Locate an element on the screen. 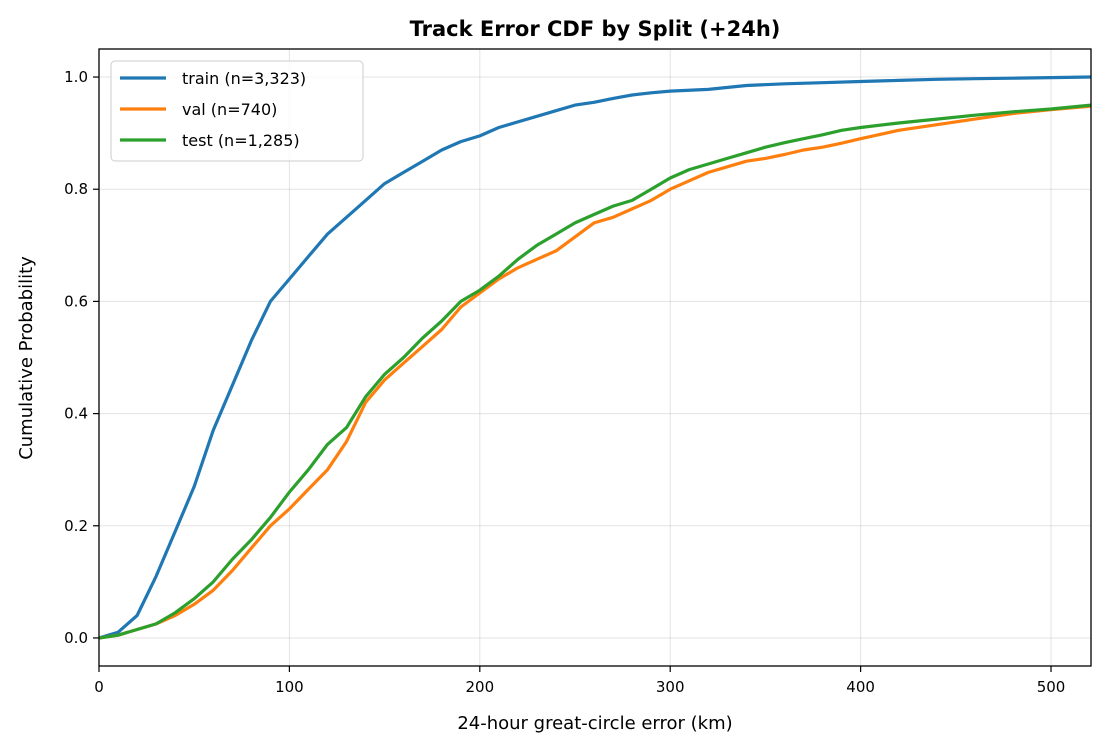 The height and width of the screenshot is (751, 1107). x-tick-label: 100 is located at coordinates (289, 687).